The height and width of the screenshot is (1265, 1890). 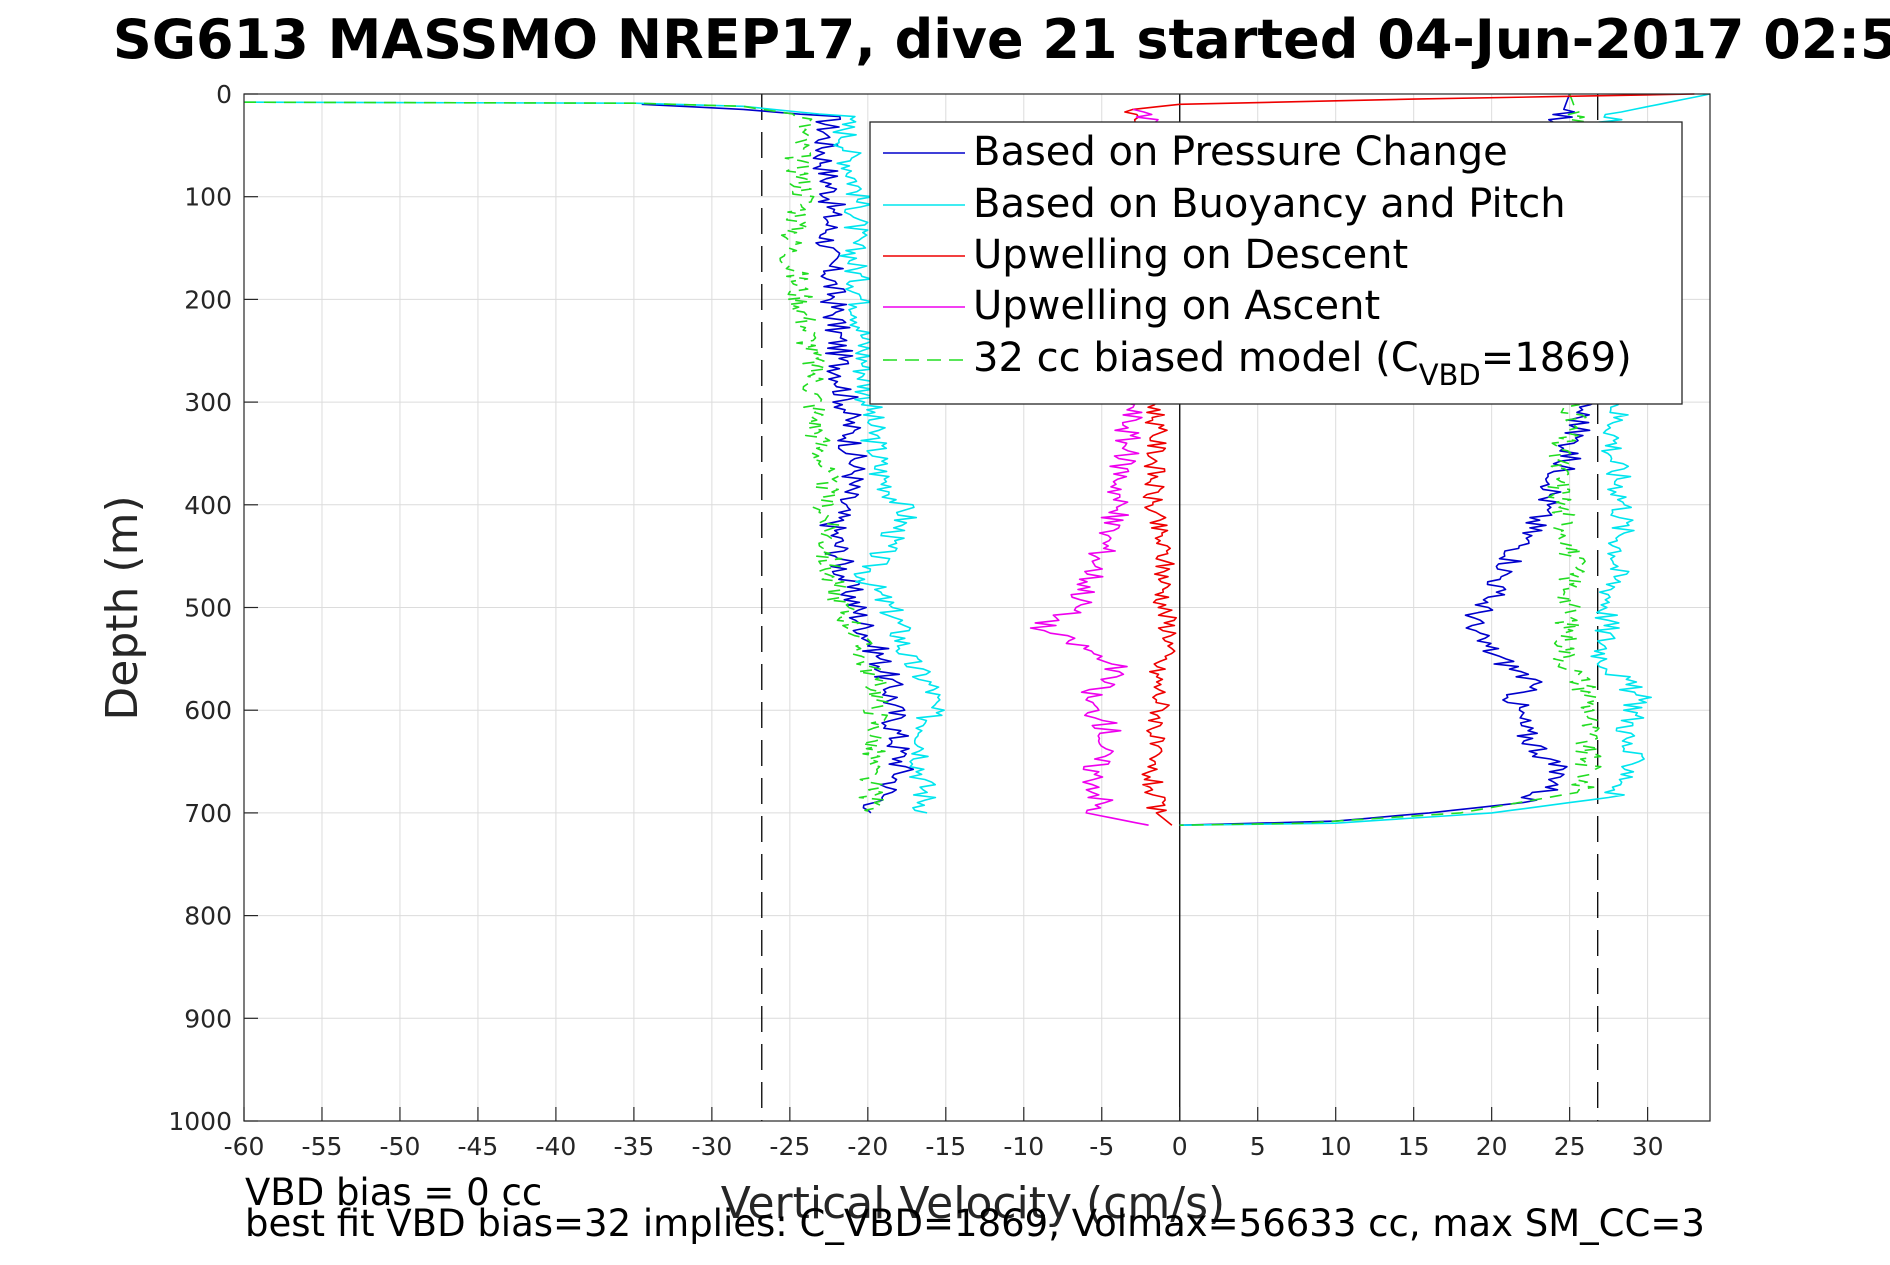 What do you see at coordinates (1450, 375) in the screenshot?
I see `legend-label-model-sub: VBD` at bounding box center [1450, 375].